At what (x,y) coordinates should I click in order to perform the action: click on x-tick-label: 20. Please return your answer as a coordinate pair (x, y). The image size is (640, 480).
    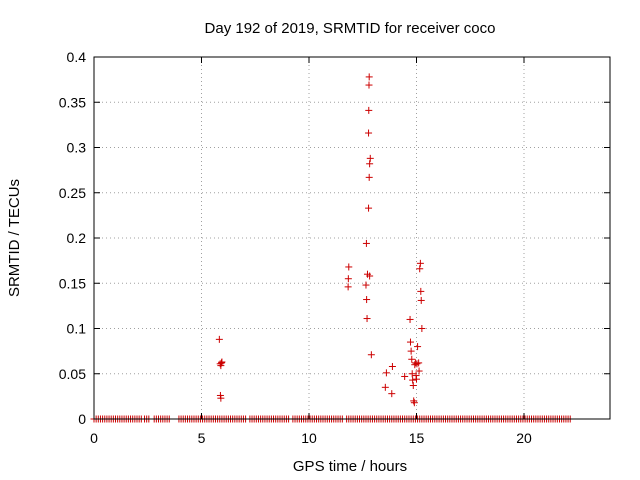
    Looking at the image, I should click on (524, 438).